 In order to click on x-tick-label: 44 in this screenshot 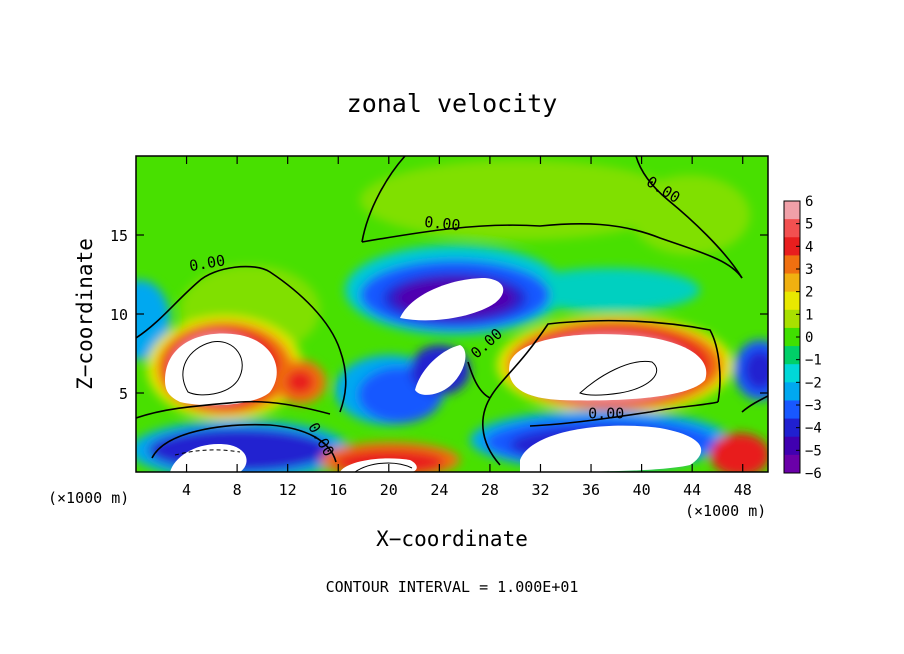, I will do `click(692, 490)`.